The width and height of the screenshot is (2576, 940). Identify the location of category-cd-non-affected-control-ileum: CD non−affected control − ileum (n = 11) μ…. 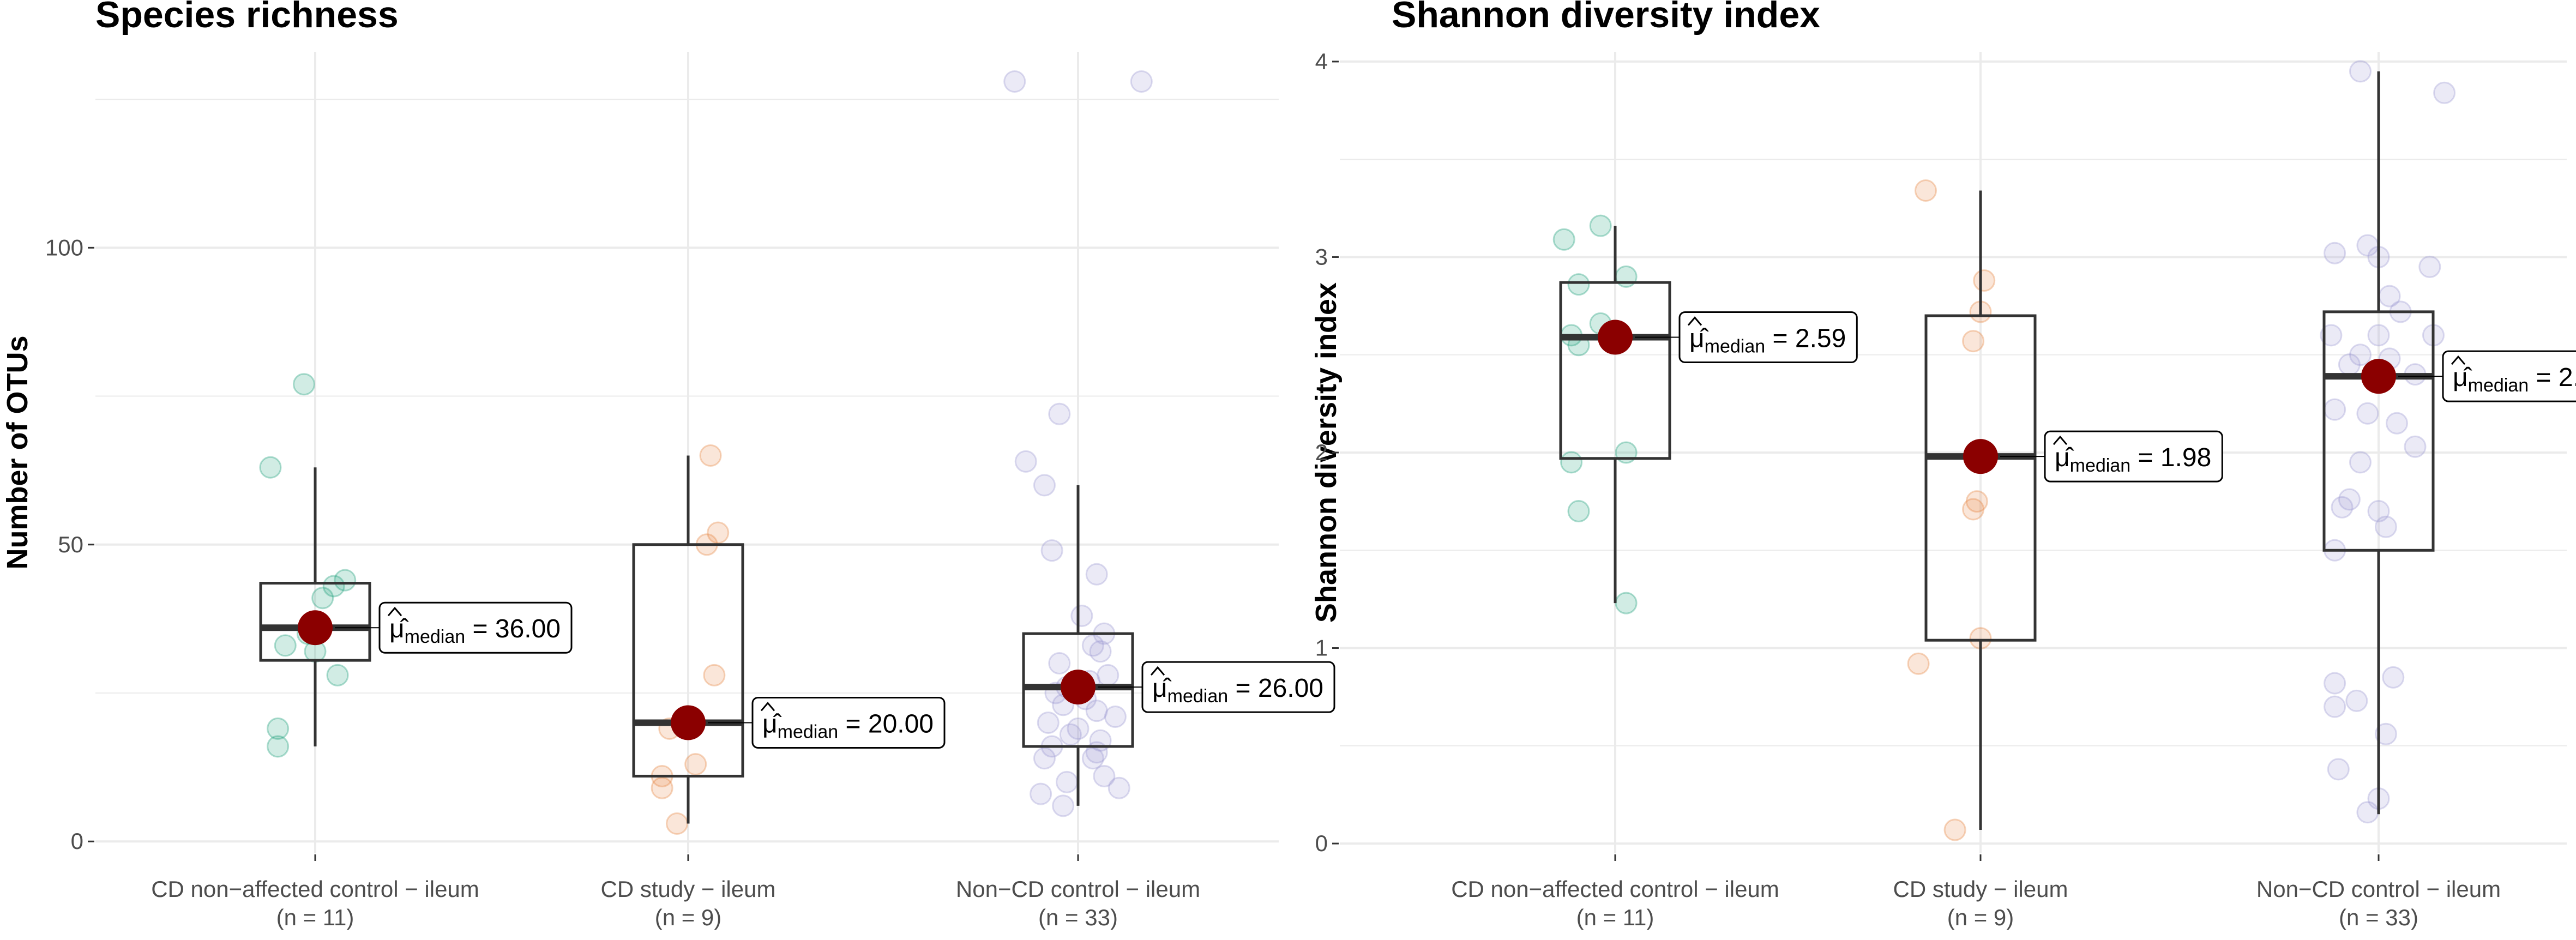
(1654, 572).